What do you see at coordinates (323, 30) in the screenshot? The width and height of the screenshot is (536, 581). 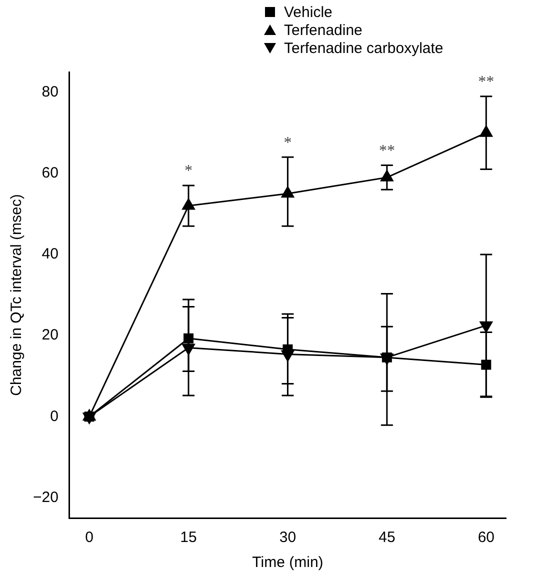 I see `legend-label: Terfenadine` at bounding box center [323, 30].